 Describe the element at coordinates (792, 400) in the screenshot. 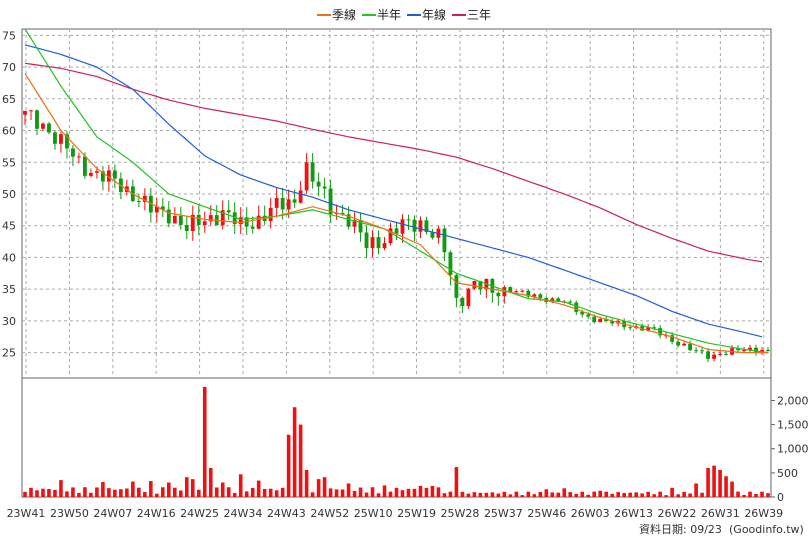

I see `volume-tick-label: 2,000` at that location.